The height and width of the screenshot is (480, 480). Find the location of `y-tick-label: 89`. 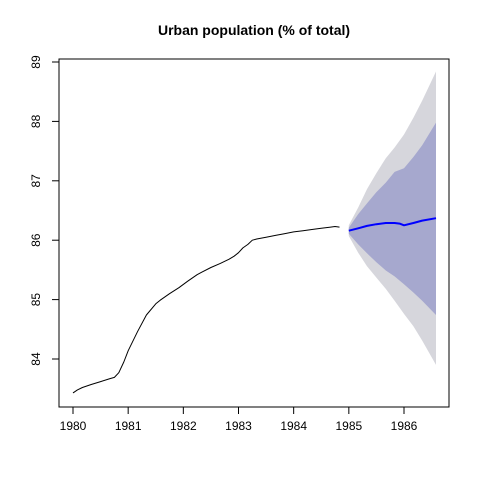

y-tick-label: 89 is located at coordinates (36, 62).